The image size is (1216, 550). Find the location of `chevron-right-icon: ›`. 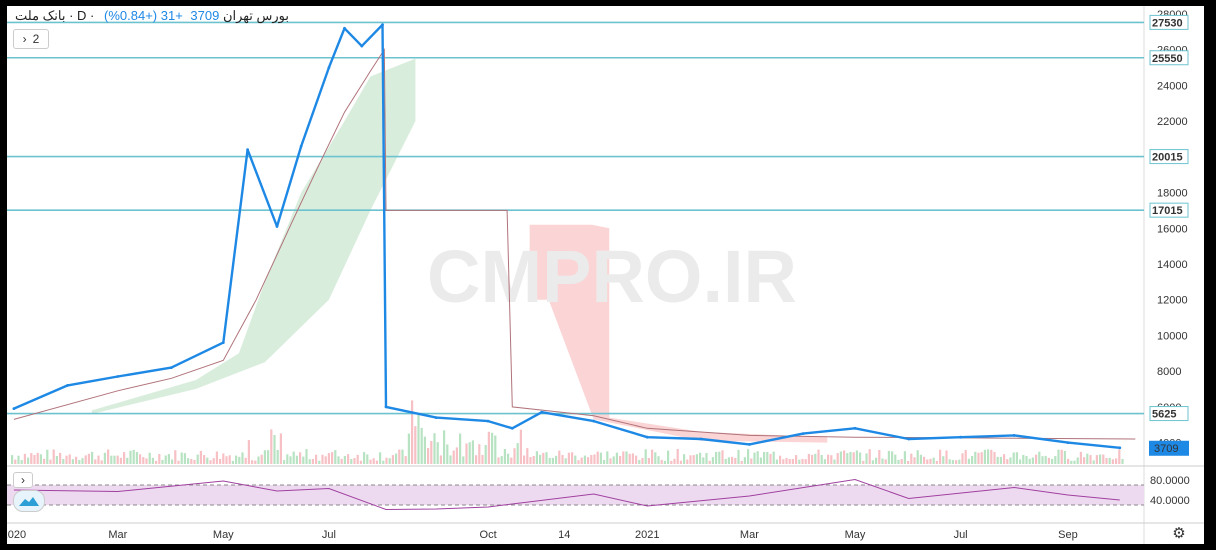

chevron-right-icon: › is located at coordinates (23, 480).